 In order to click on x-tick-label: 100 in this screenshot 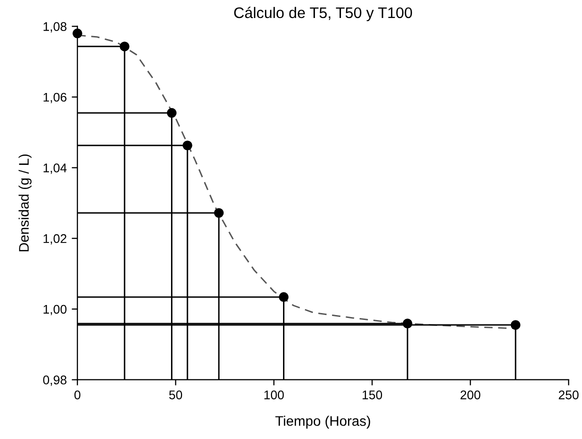, I will do `click(274, 395)`.